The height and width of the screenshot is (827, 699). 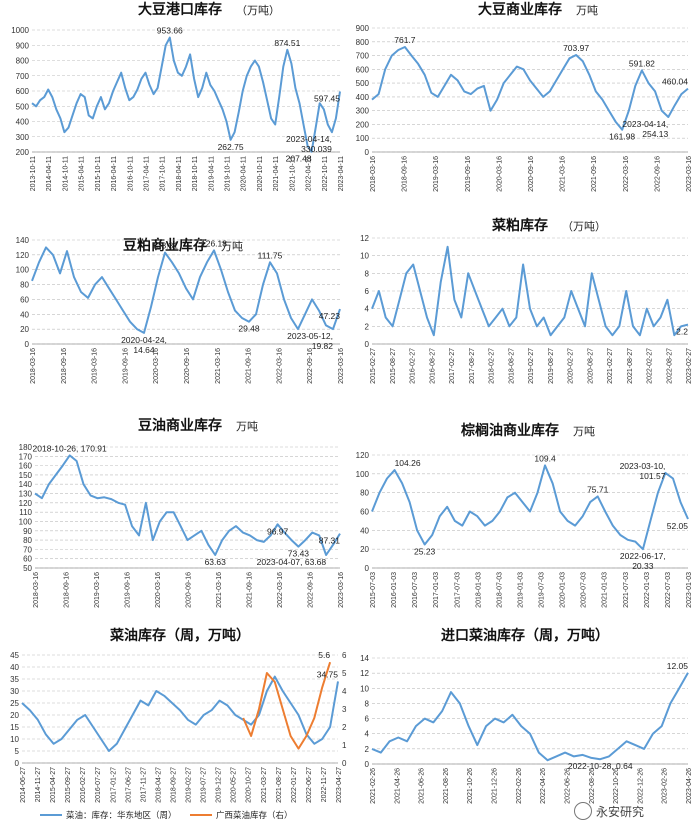 I want to click on y-tick-label: 20, so click(x=14, y=715).